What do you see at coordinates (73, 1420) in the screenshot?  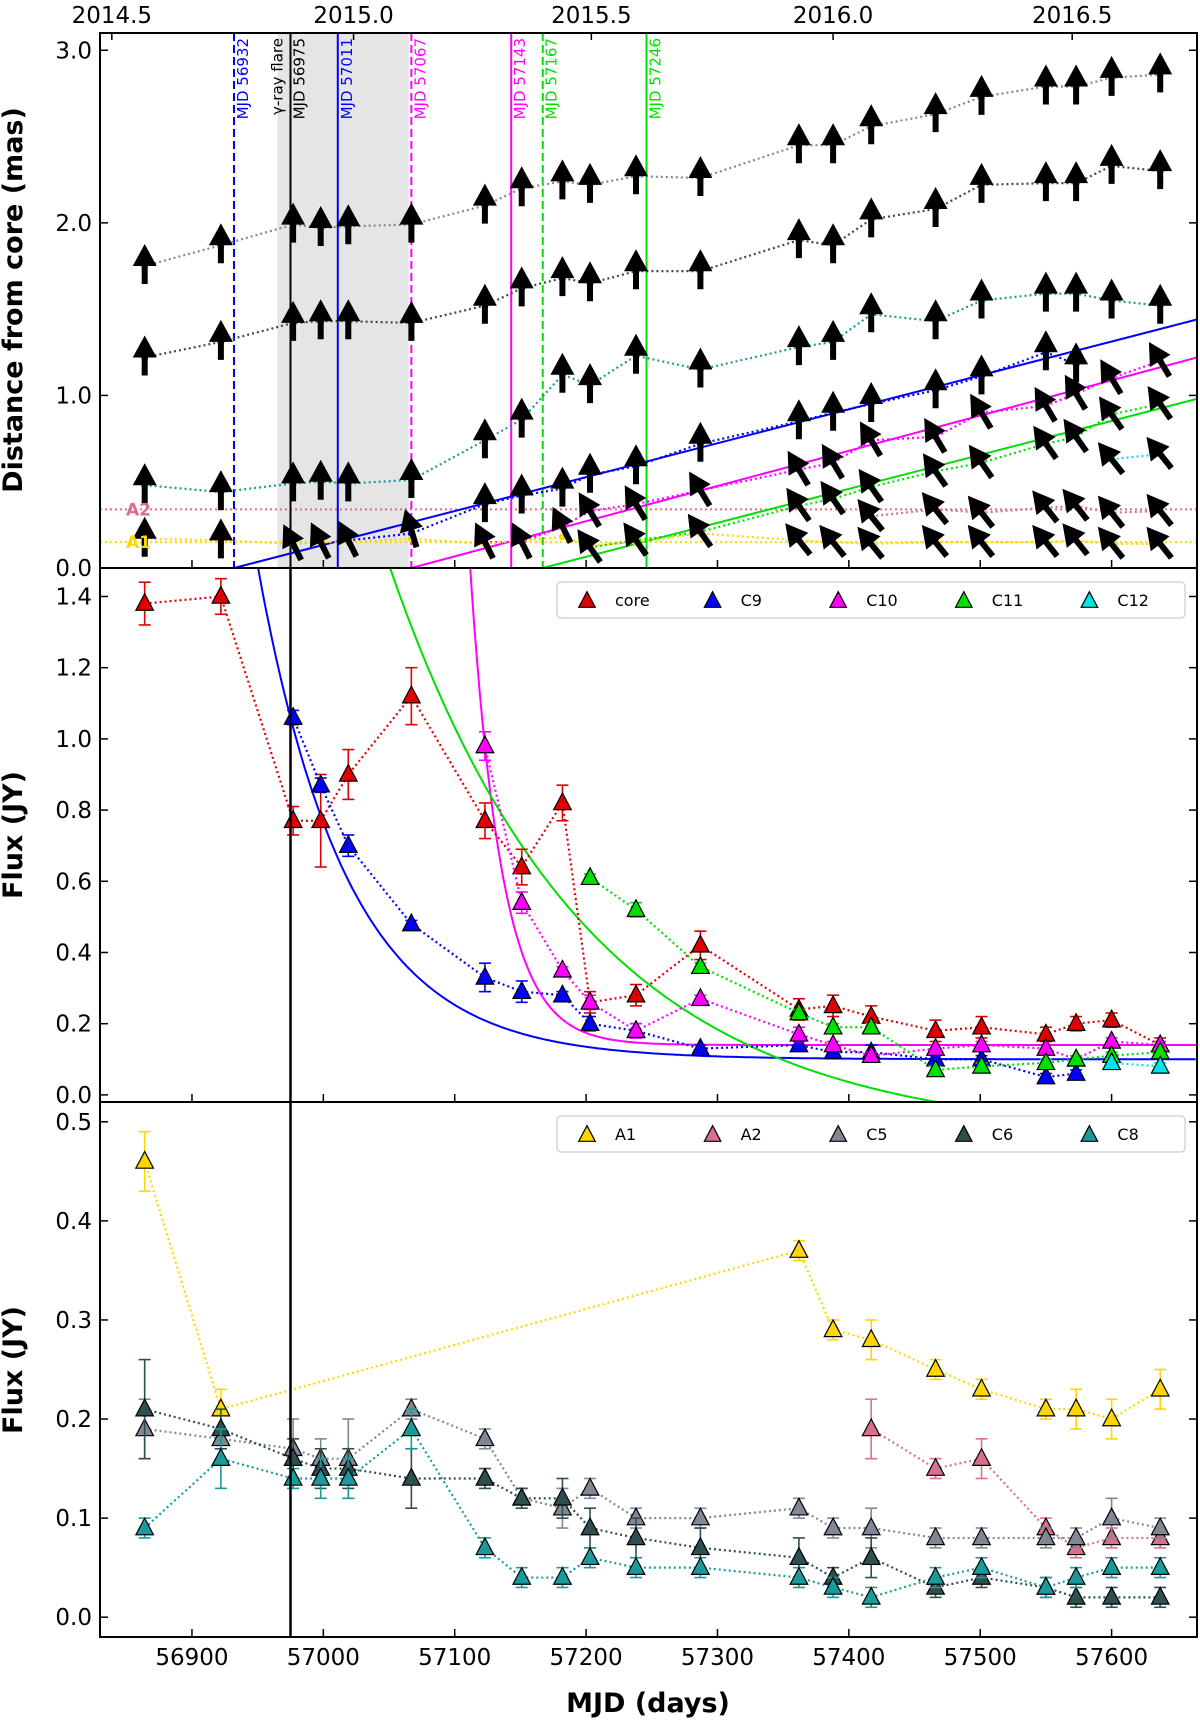 I see `y-tick-label: 0.2` at bounding box center [73, 1420].